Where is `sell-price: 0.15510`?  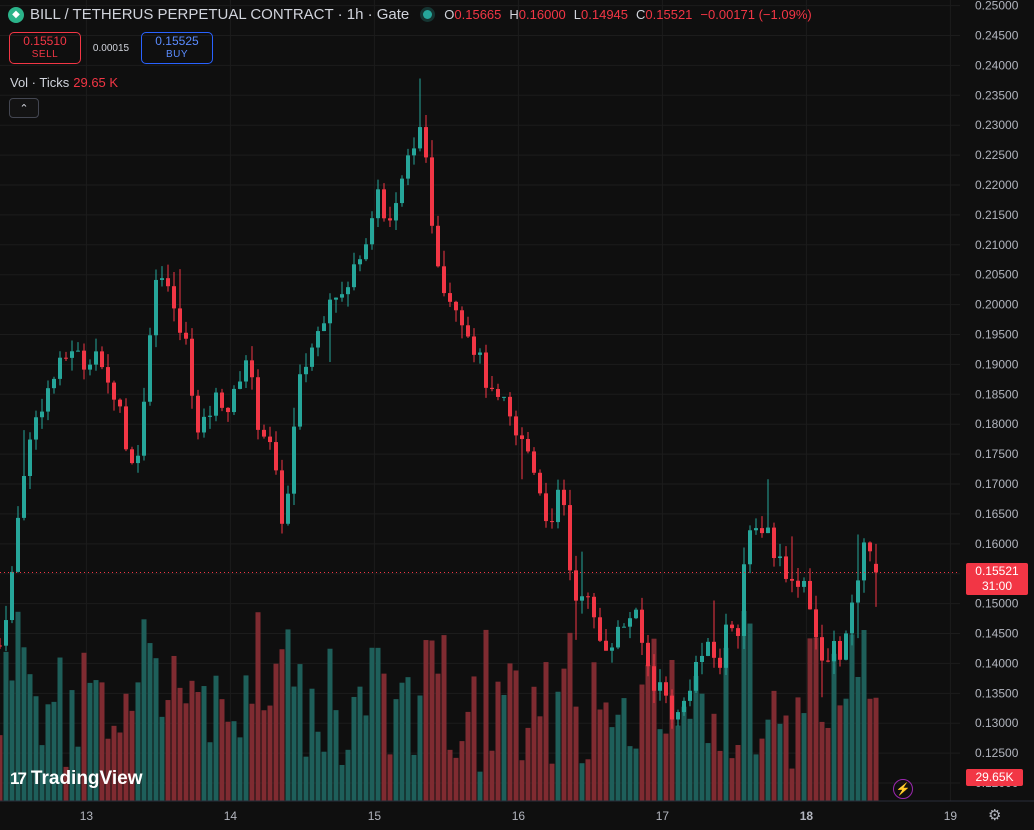 sell-price: 0.15510 is located at coordinates (45, 41).